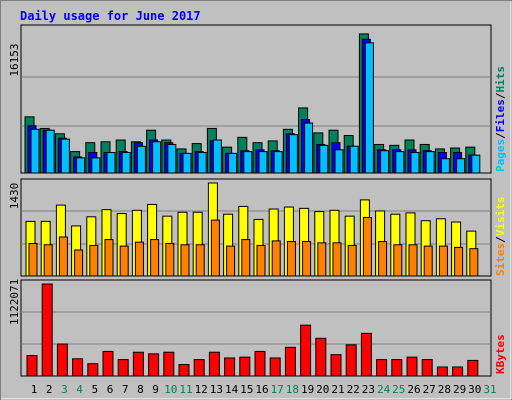 Image resolution: width=512 pixels, height=400 pixels. Describe the element at coordinates (413, 389) in the screenshot. I see `x-tick-label-26: 26` at that location.